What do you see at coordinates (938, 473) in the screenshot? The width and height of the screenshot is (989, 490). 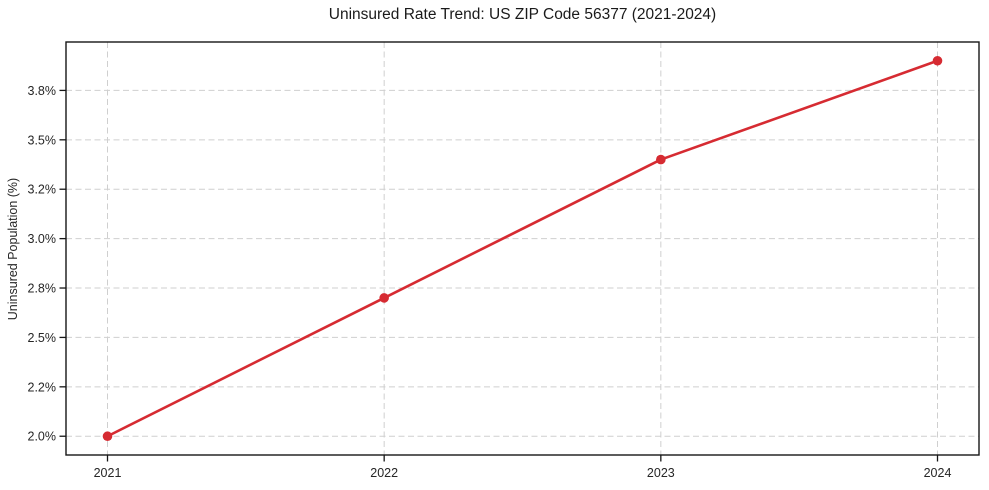 I see `x-tick-label: 2024` at bounding box center [938, 473].